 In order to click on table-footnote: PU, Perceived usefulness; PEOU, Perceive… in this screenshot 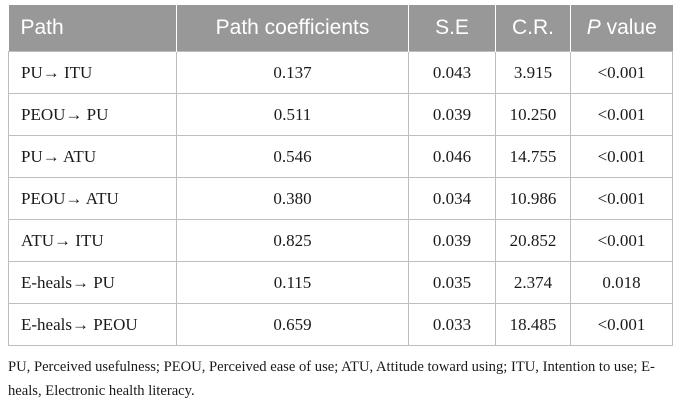, I will do `click(331, 379)`.